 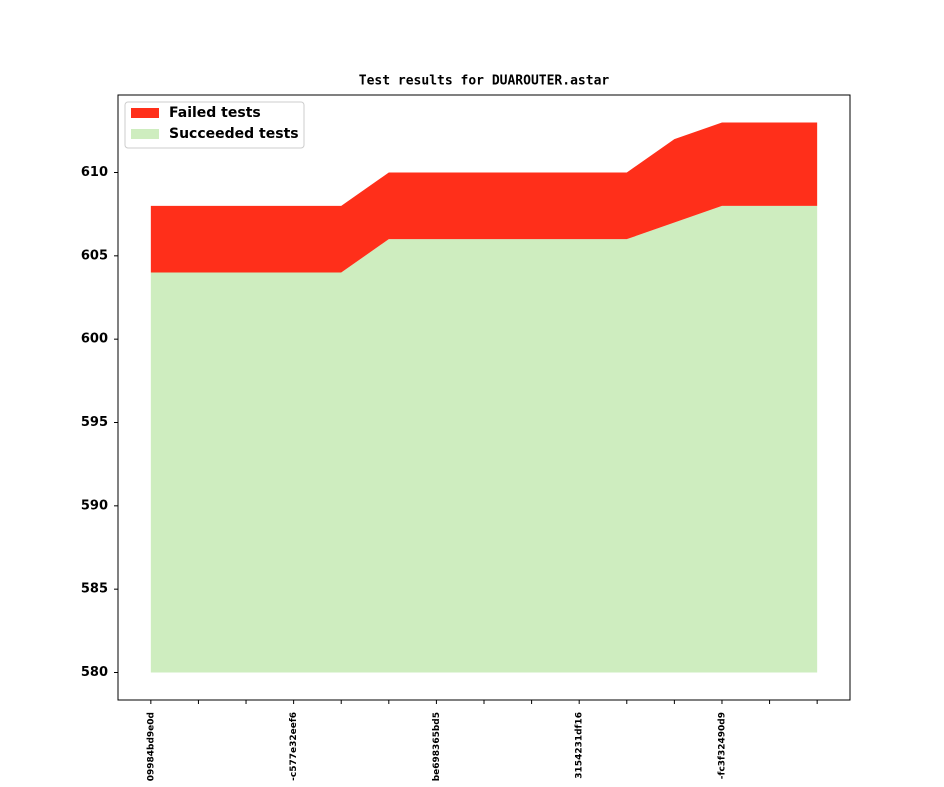 I want to click on y-tick-label: 580, so click(x=94, y=672).